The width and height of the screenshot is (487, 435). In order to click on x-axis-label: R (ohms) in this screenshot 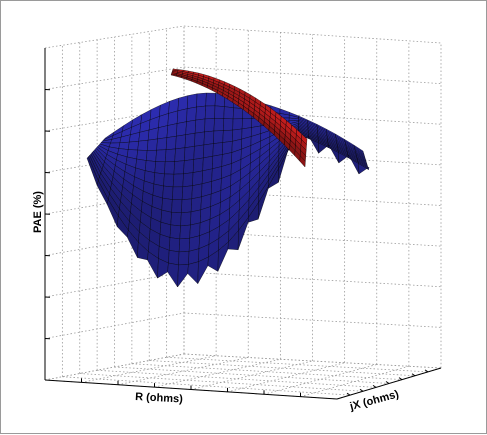, I will do `click(159, 398)`.